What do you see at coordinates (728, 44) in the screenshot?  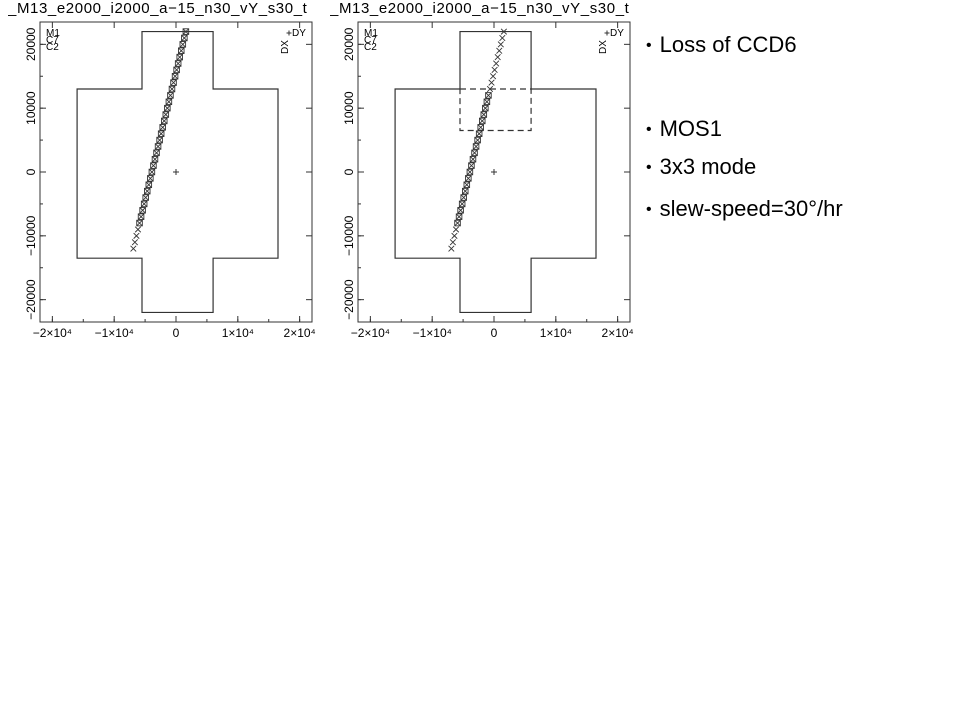 I see `bullet-text: Loss of CCD6` at bounding box center [728, 44].